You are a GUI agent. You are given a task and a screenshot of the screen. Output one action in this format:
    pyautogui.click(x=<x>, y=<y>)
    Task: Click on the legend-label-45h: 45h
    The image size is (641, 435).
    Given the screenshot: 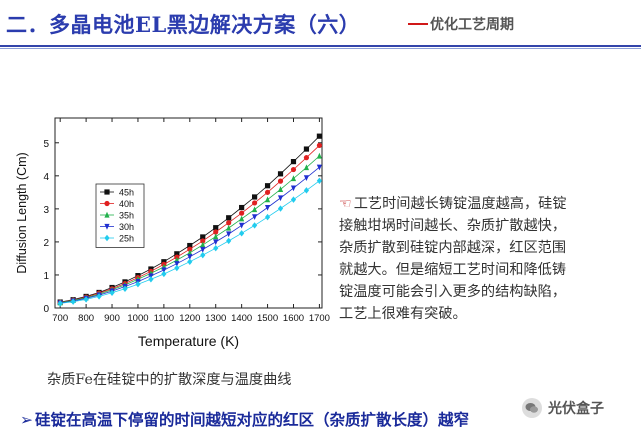 What is the action you would take?
    pyautogui.click(x=126, y=193)
    